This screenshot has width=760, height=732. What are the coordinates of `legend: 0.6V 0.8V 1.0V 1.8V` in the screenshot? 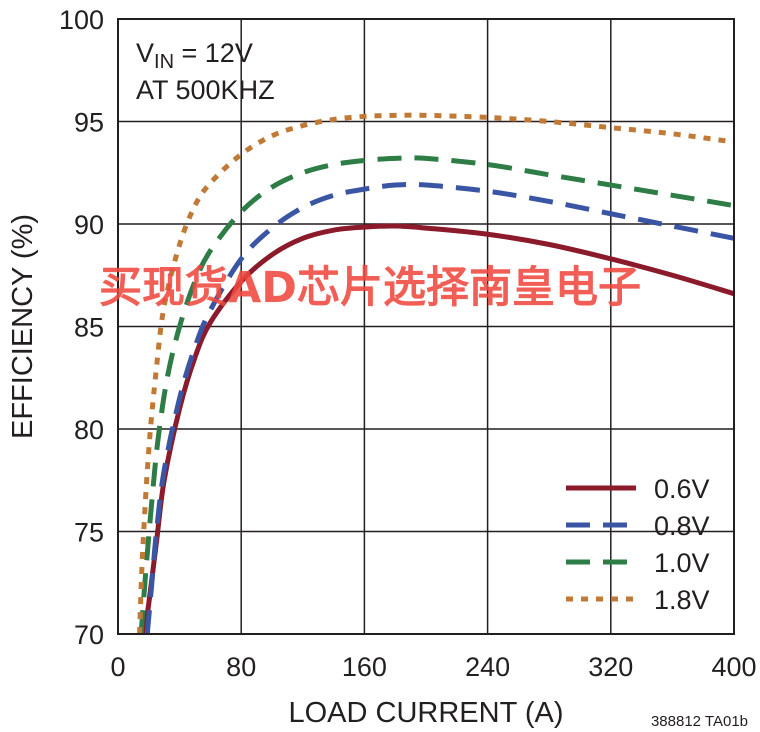 It's located at (638, 544).